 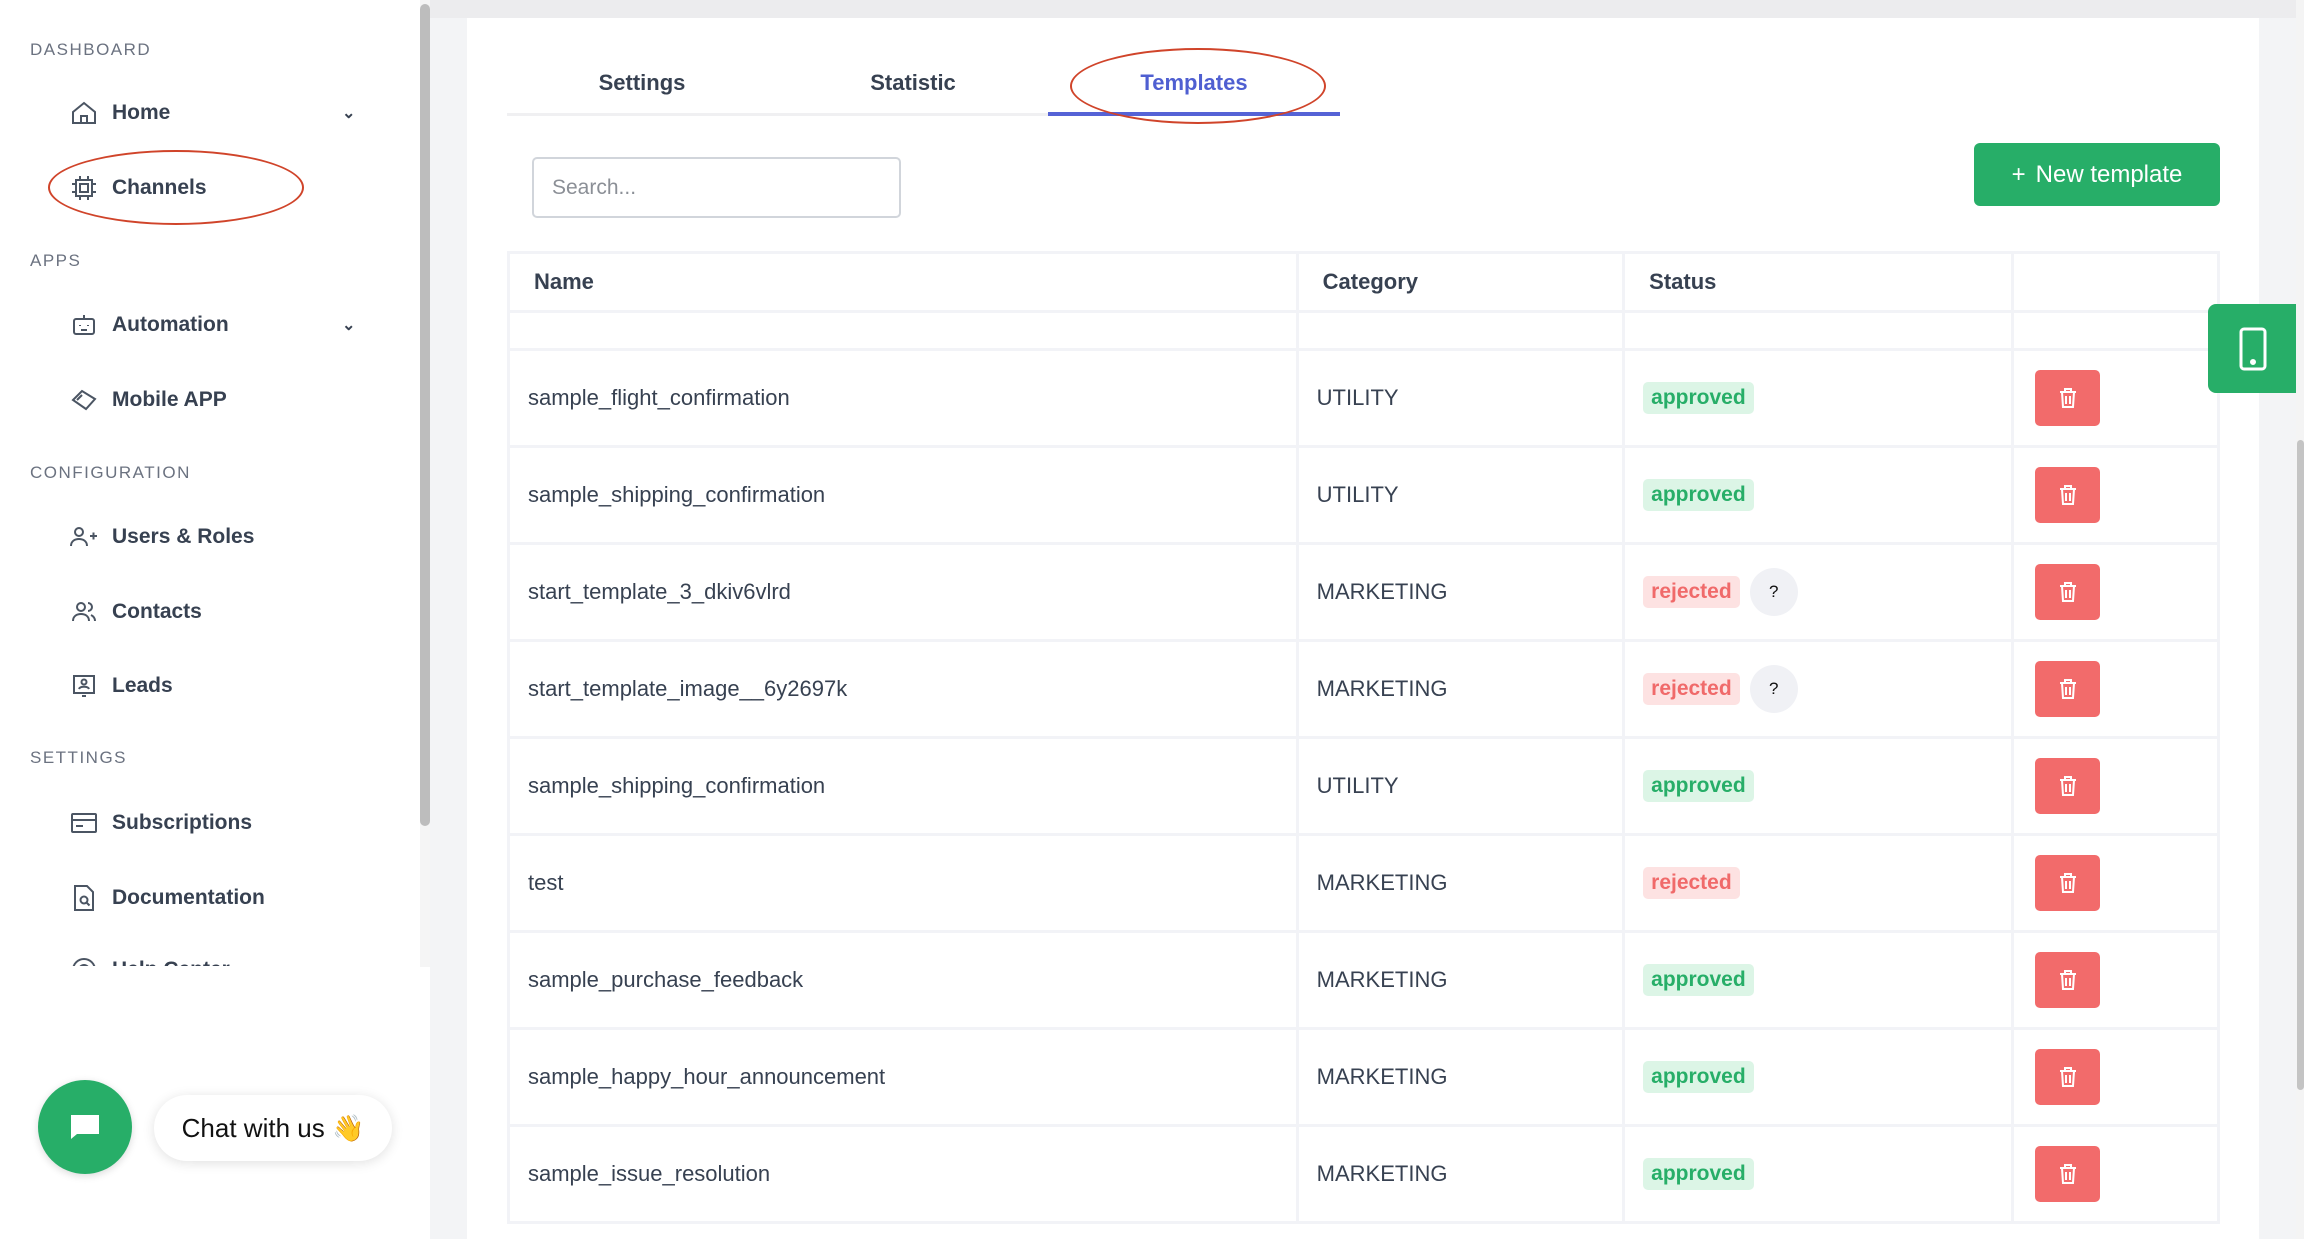 I want to click on chat-button, so click(x=85, y=1127).